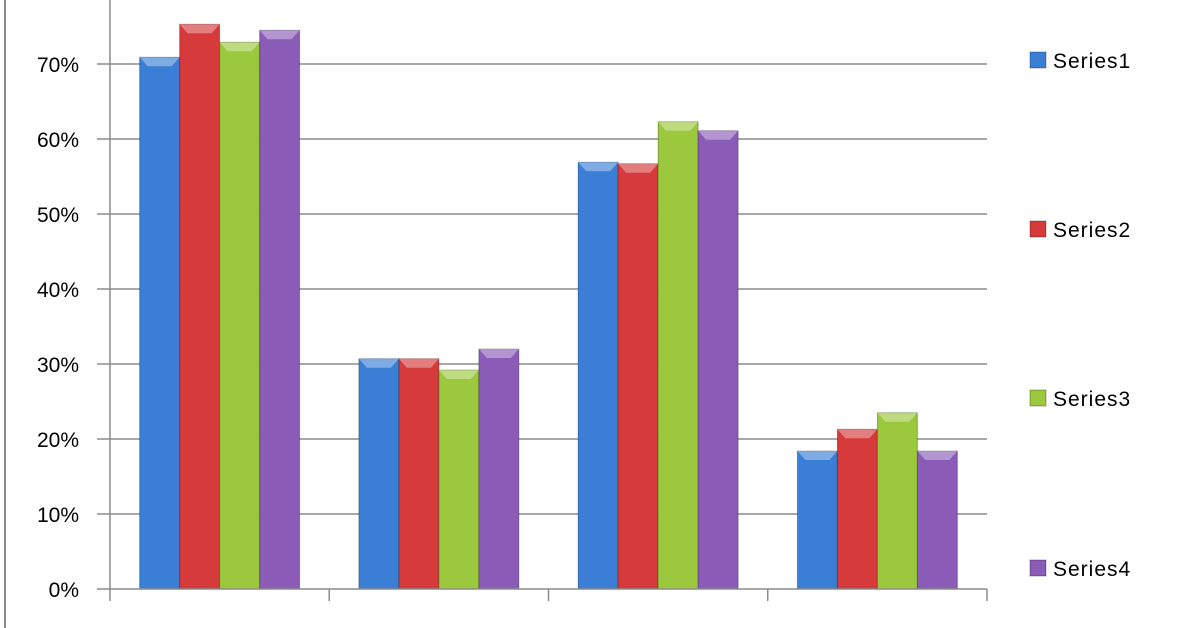 The height and width of the screenshot is (628, 1200). Describe the element at coordinates (64, 590) in the screenshot. I see `y-tick-label: 0%` at that location.